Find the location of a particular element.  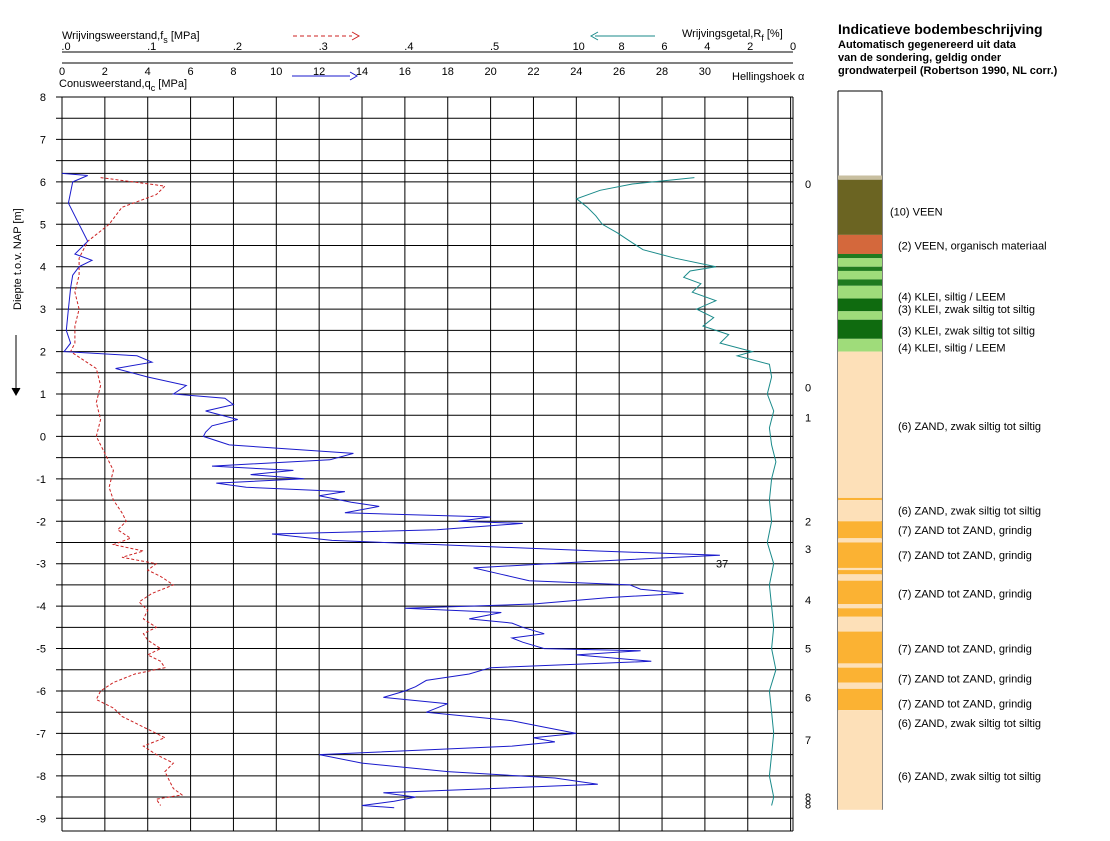

qc-tick-label: 30 is located at coordinates (705, 72).